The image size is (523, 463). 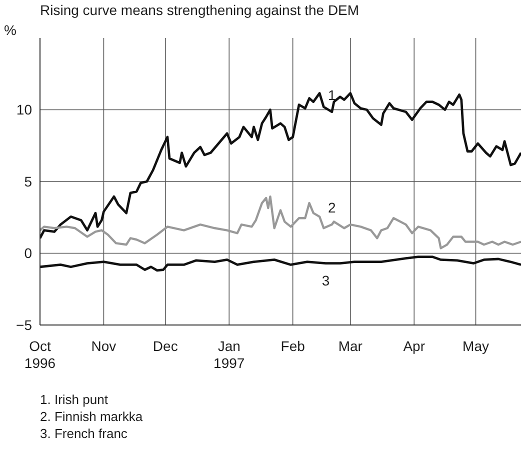 What do you see at coordinates (24, 110) in the screenshot?
I see `y-tick-label: 10` at bounding box center [24, 110].